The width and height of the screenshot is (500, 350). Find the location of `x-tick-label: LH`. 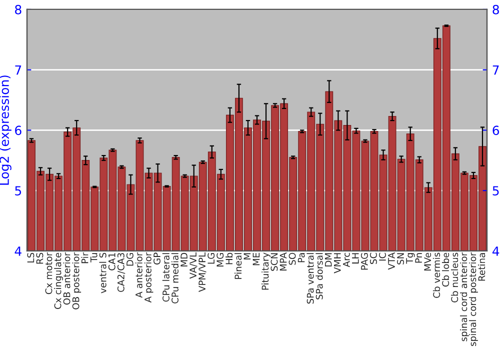

x-tick-label: LH is located at coordinates (355, 258).